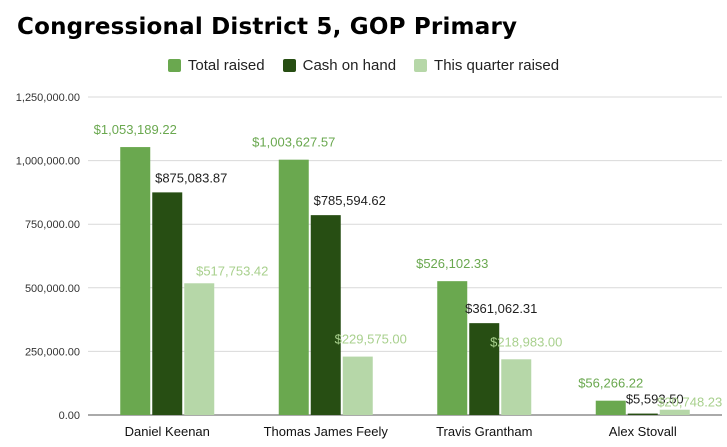 The image size is (727, 447). I want to click on legend-item-total-raised: Total raised, so click(216, 65).